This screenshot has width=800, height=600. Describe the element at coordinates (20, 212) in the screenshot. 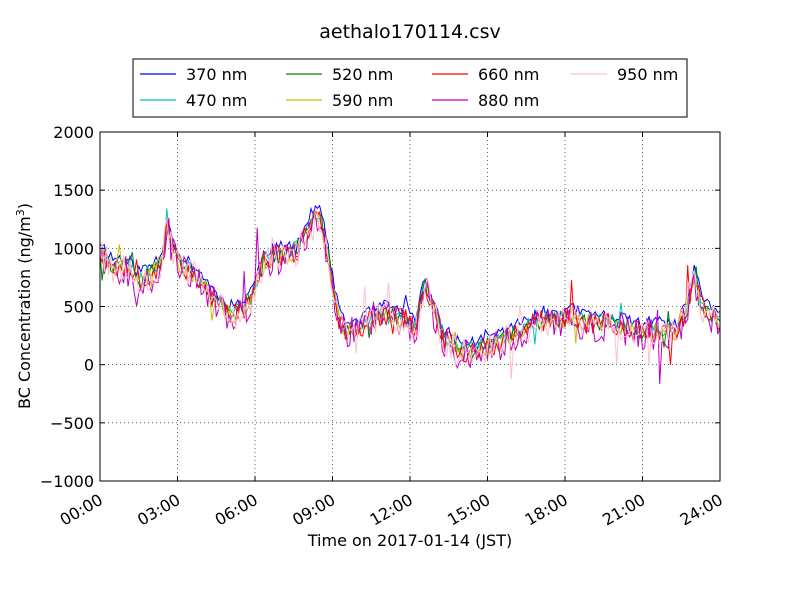

I see `y-axis-label-sup: 3` at that location.